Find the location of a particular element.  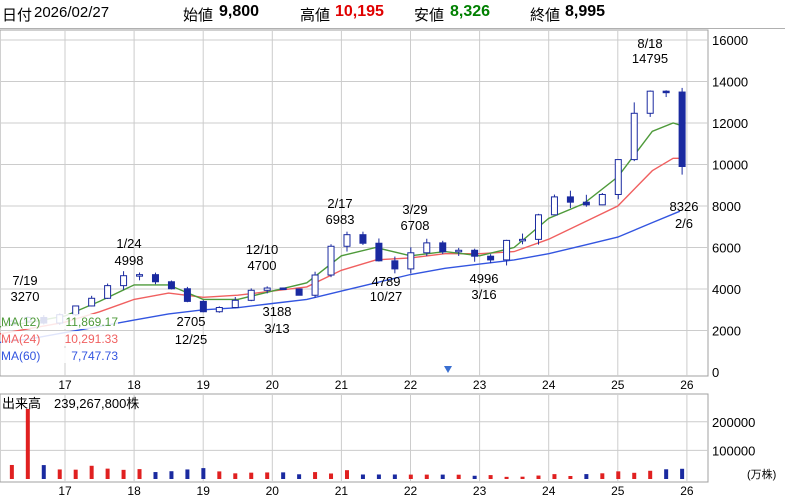

date-value: 2026/02/27 is located at coordinates (72, 12).